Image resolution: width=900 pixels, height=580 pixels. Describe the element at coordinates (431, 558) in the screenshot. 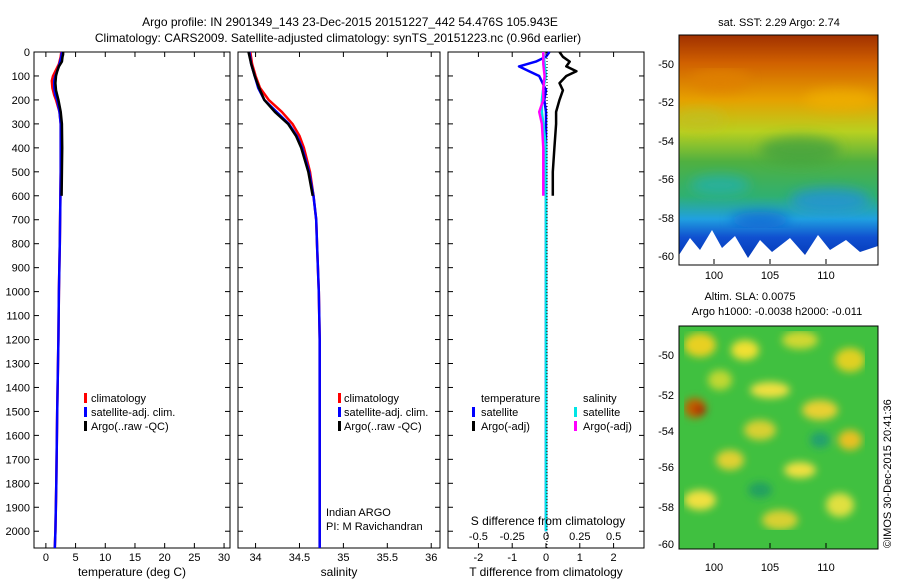

I see `x-tick-label: 36` at that location.